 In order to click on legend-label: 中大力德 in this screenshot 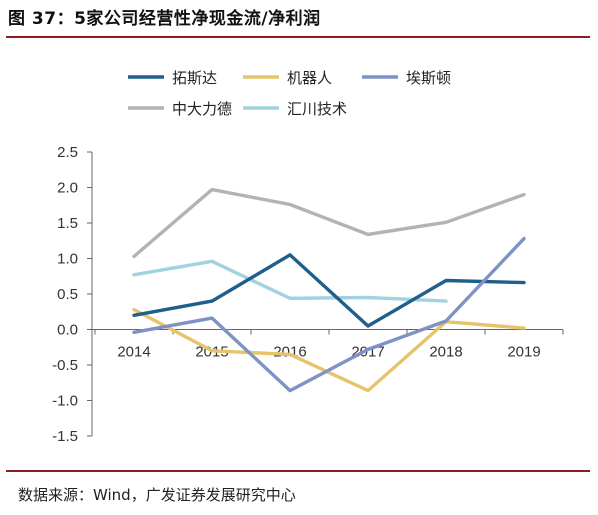, I will do `click(202, 109)`.